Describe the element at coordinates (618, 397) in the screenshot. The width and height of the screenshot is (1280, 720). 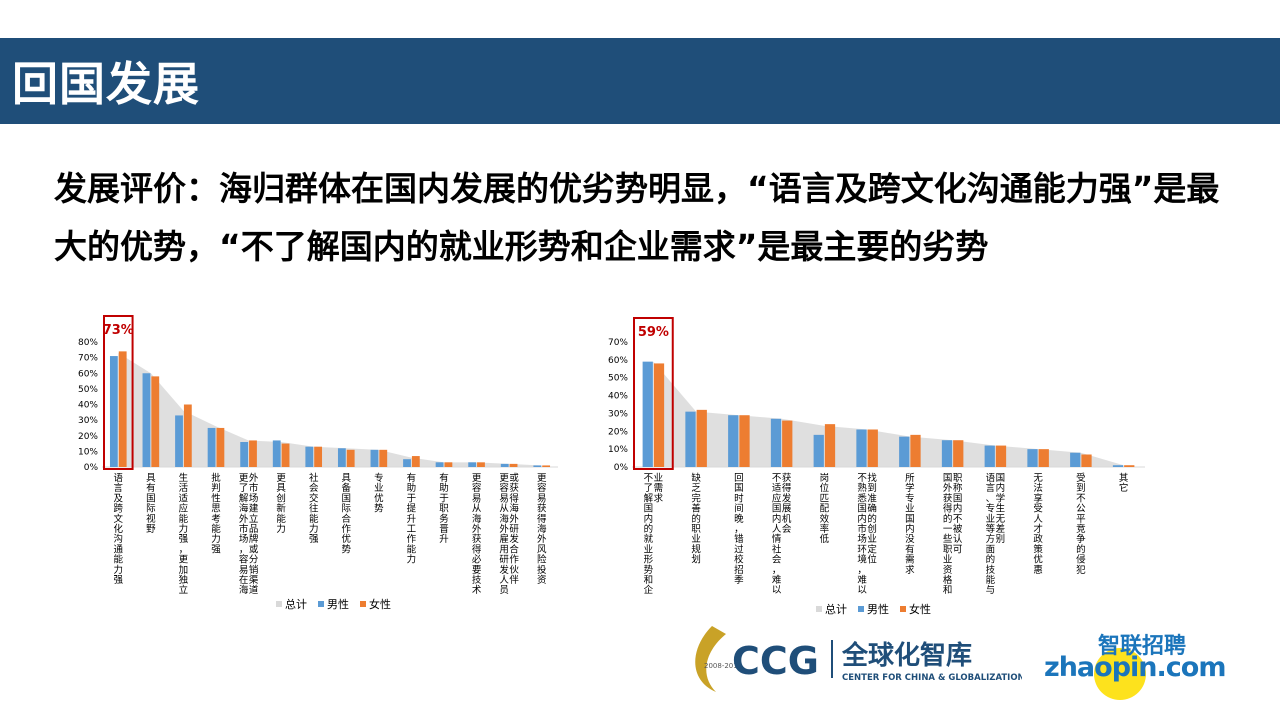
I see `y-tick-label: 40%` at that location.